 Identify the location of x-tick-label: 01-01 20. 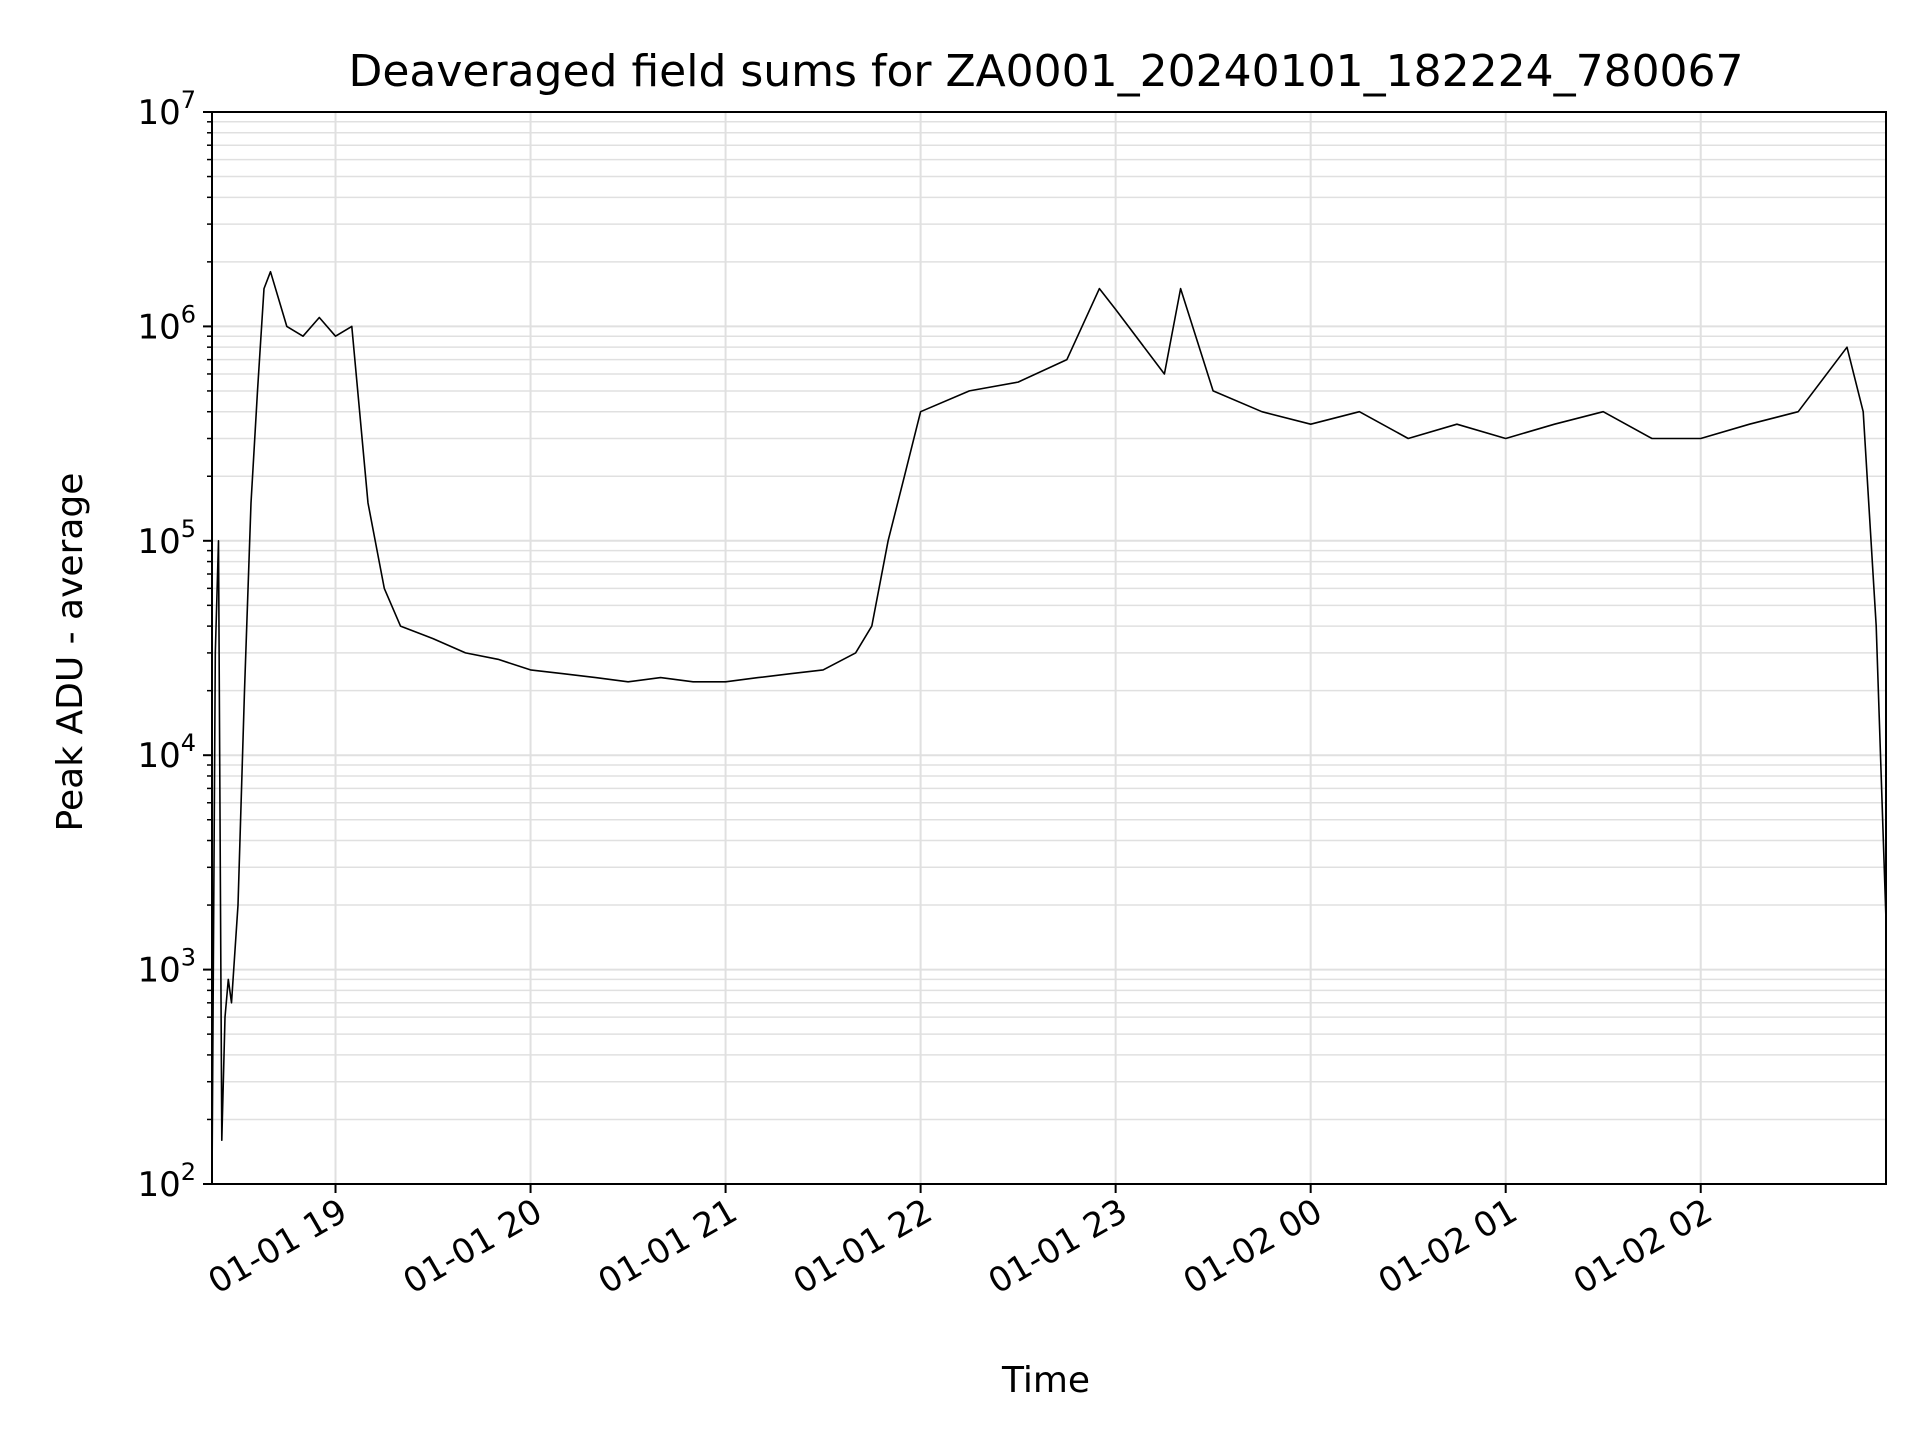
(473, 1246).